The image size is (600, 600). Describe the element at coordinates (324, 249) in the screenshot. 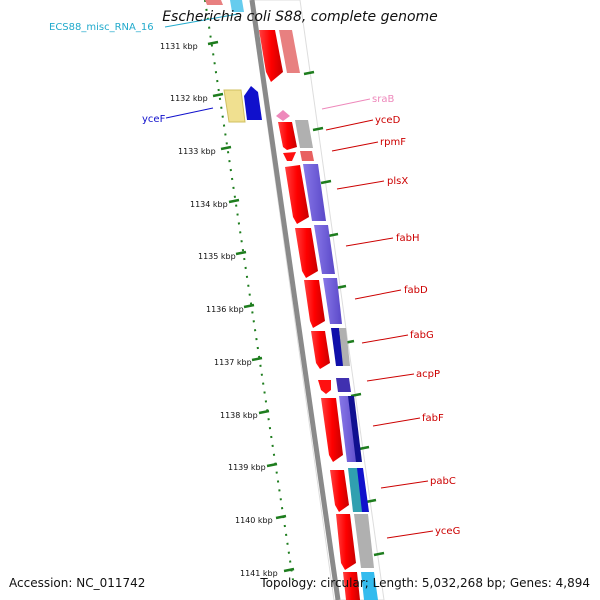

I see `cog-fabH` at that location.